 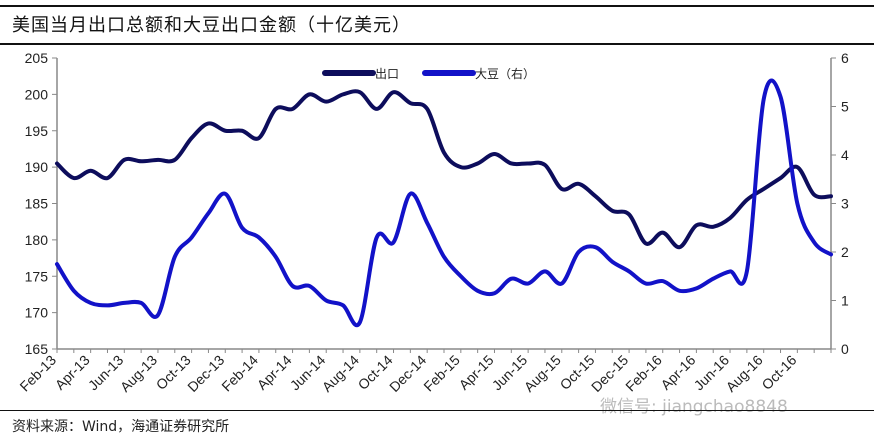 I want to click on x-tick-label: Feb-15, so click(x=441, y=373).